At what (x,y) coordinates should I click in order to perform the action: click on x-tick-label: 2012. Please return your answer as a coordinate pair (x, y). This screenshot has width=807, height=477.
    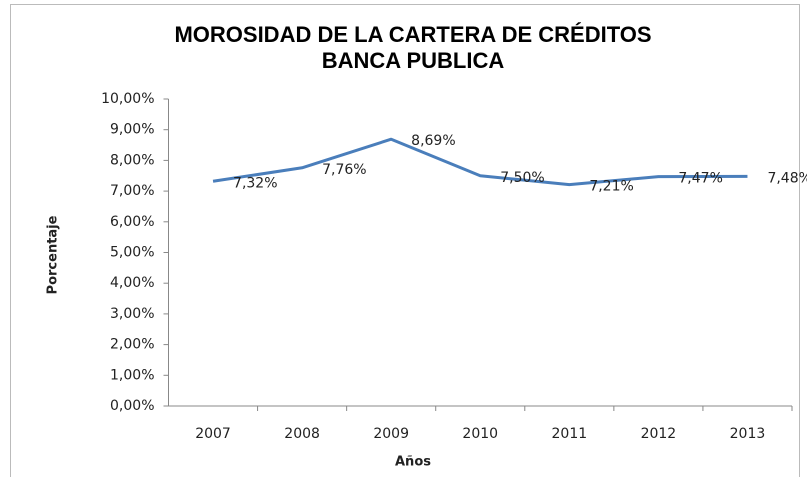
    Looking at the image, I should click on (659, 434).